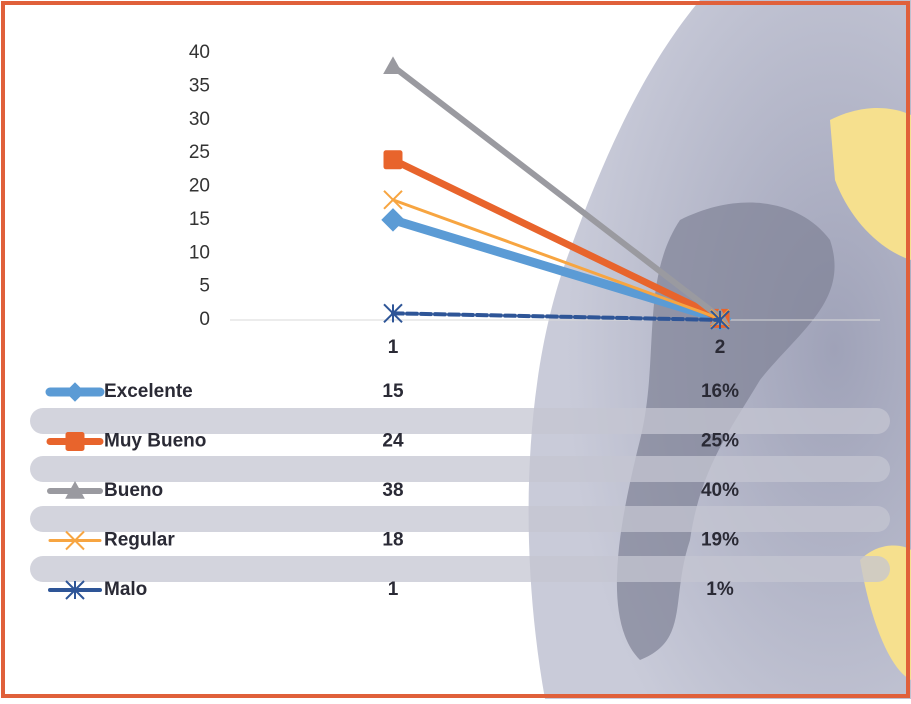  What do you see at coordinates (393, 589) in the screenshot?
I see `table-value: 1` at bounding box center [393, 589].